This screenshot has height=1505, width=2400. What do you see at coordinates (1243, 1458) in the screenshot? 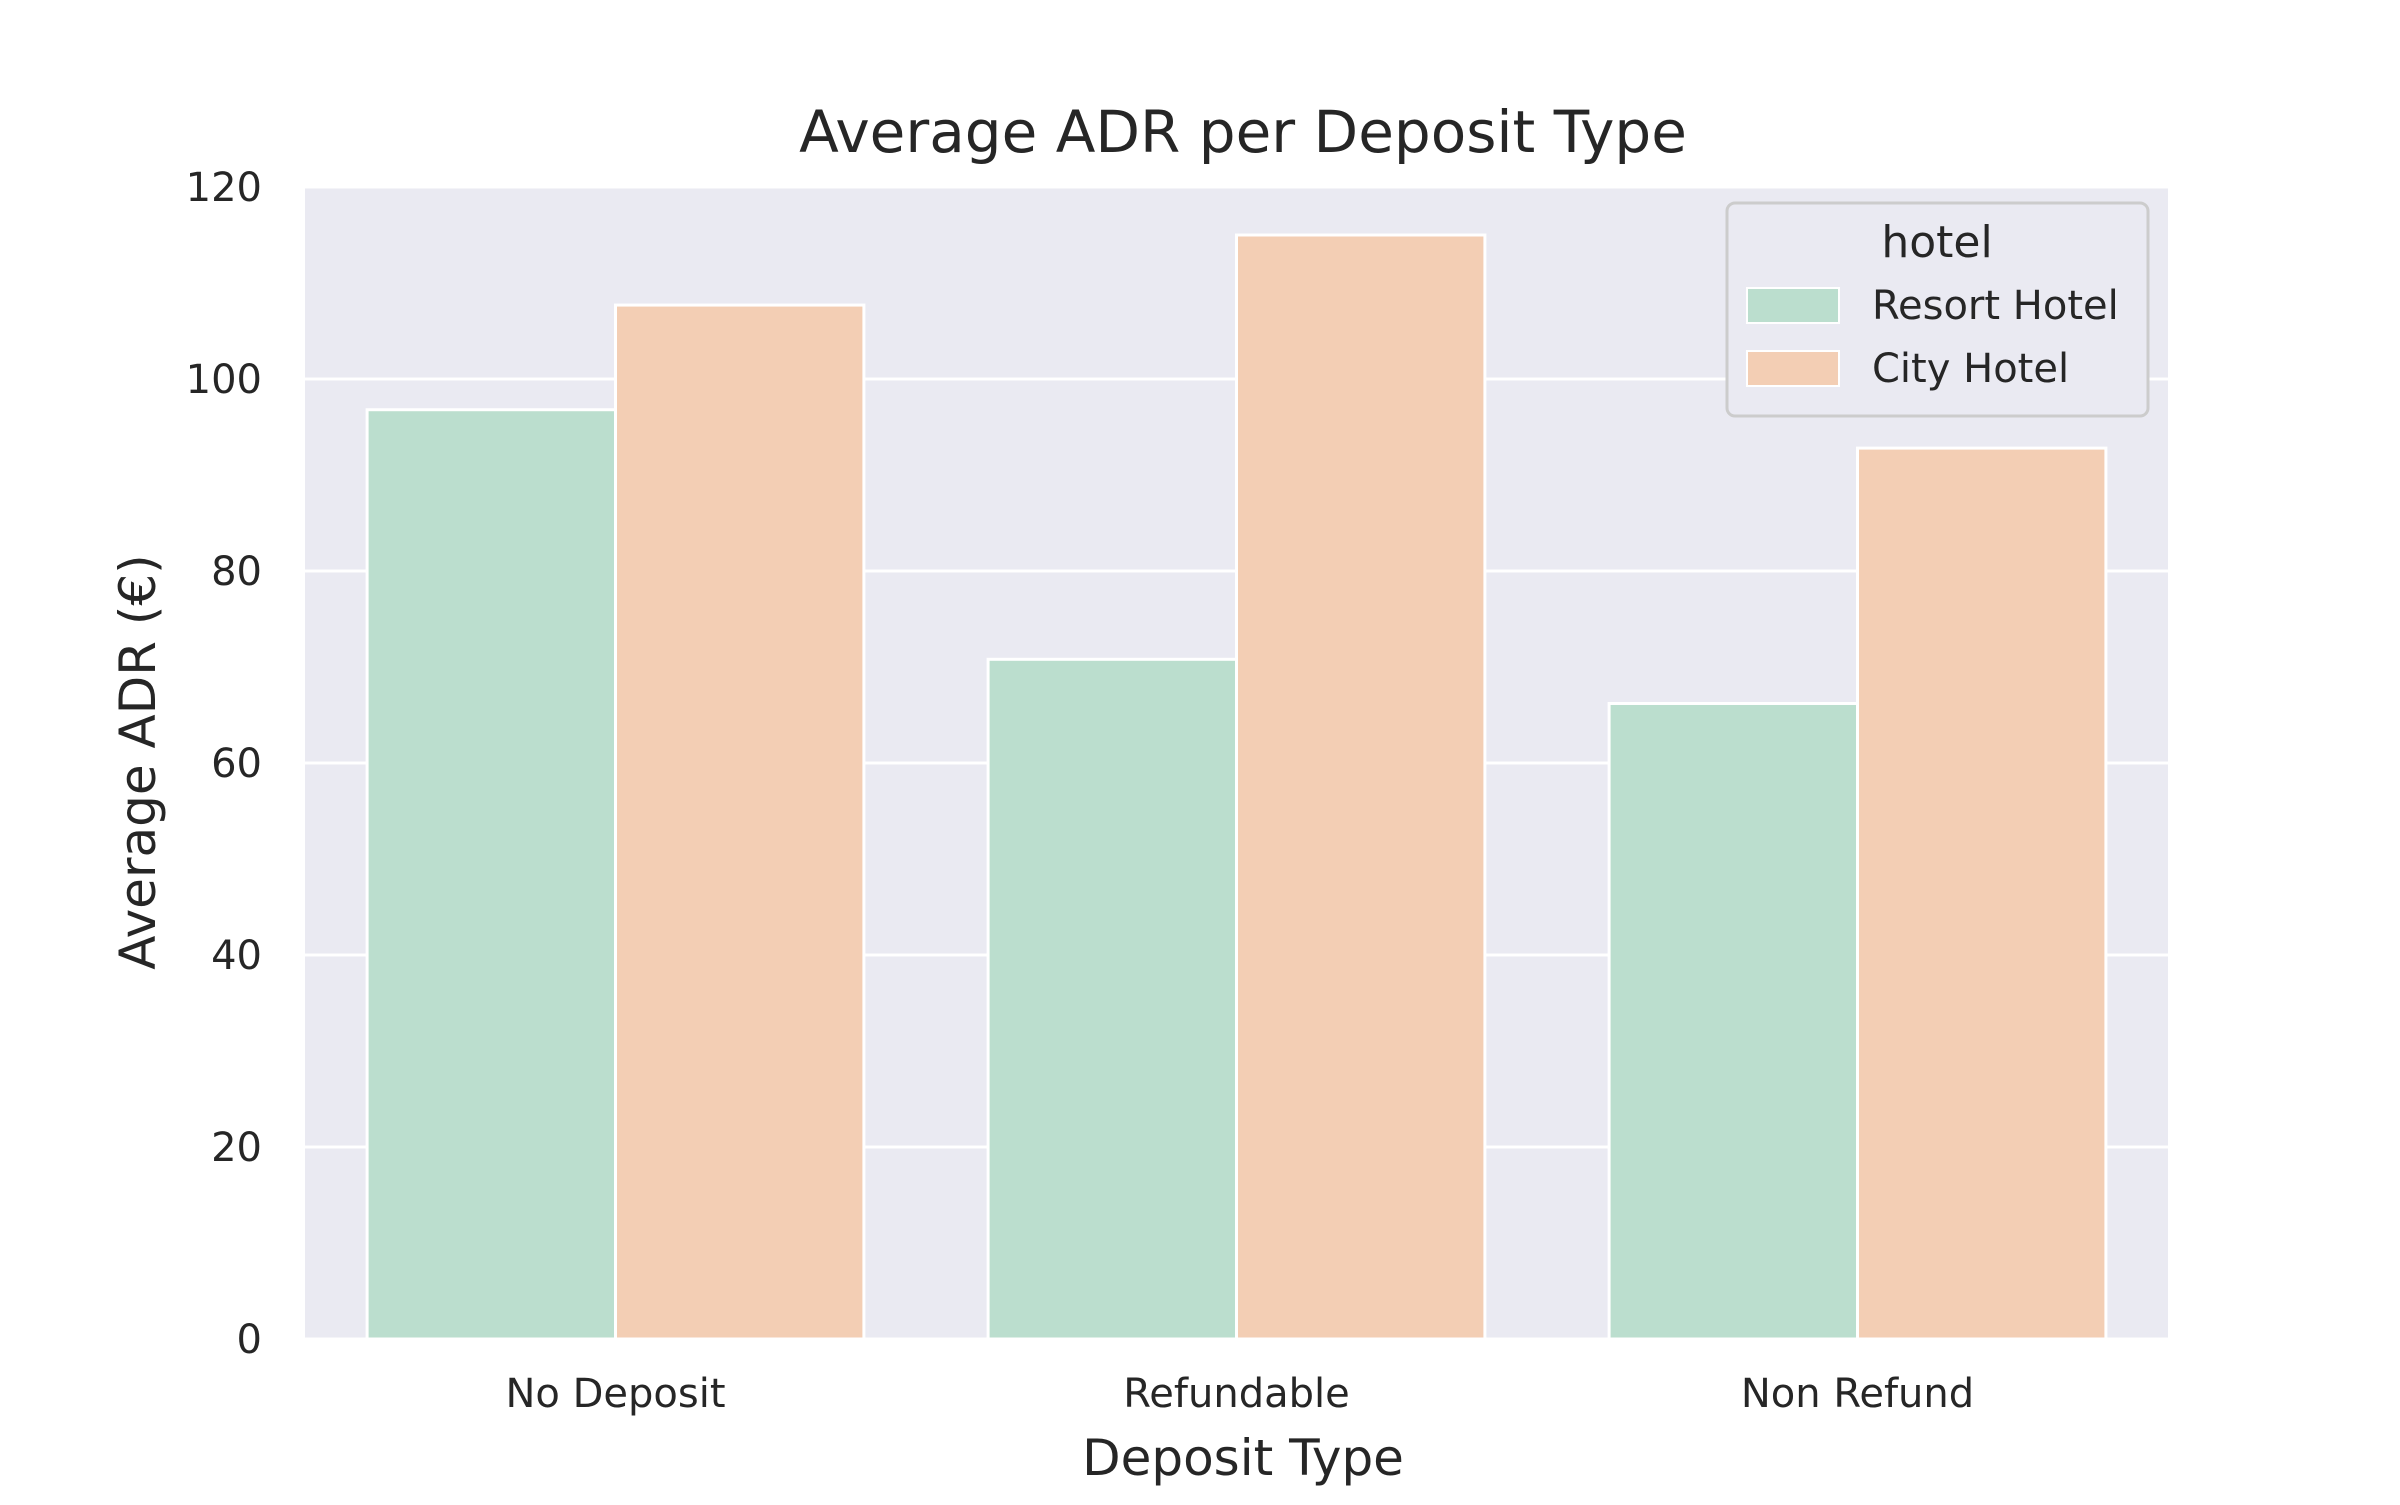
I see `x-axis-label: Deposit Type` at bounding box center [1243, 1458].